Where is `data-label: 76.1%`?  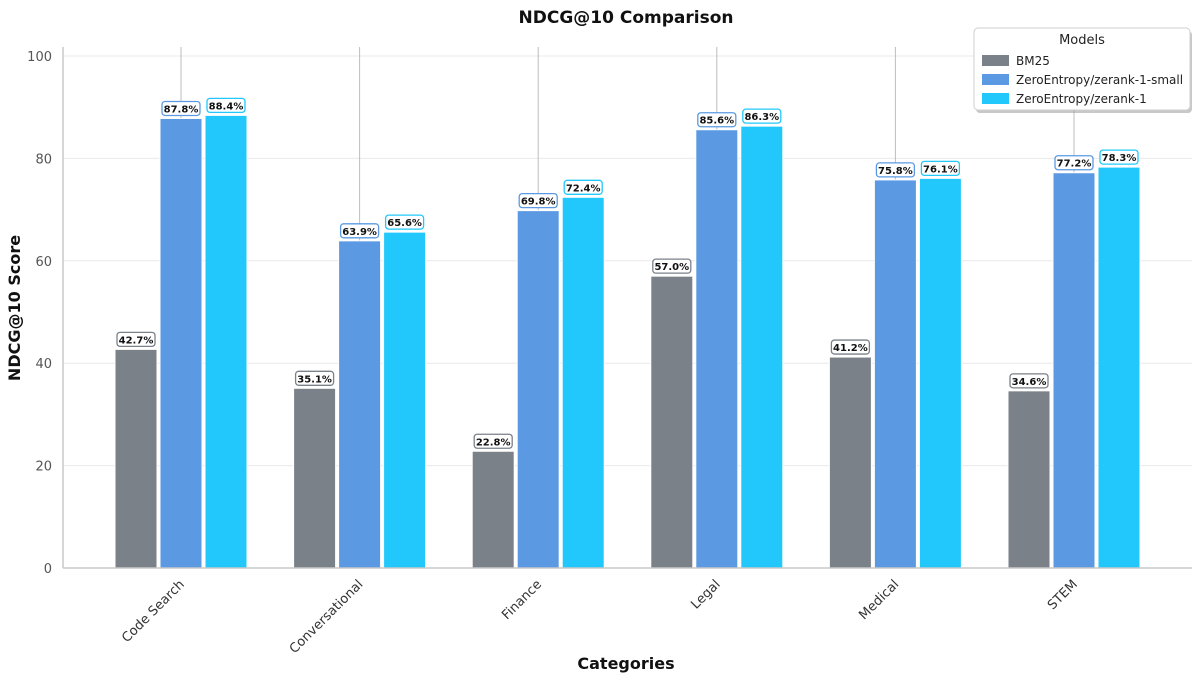
data-label: 76.1% is located at coordinates (940, 169).